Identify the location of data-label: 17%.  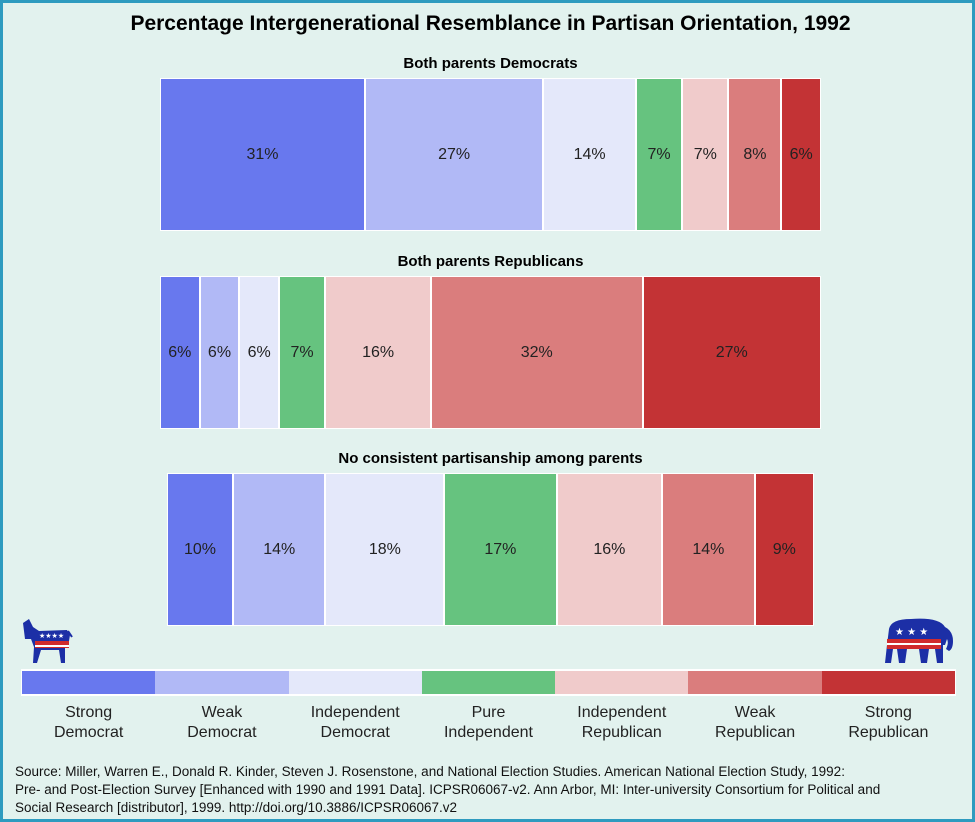
(500, 549).